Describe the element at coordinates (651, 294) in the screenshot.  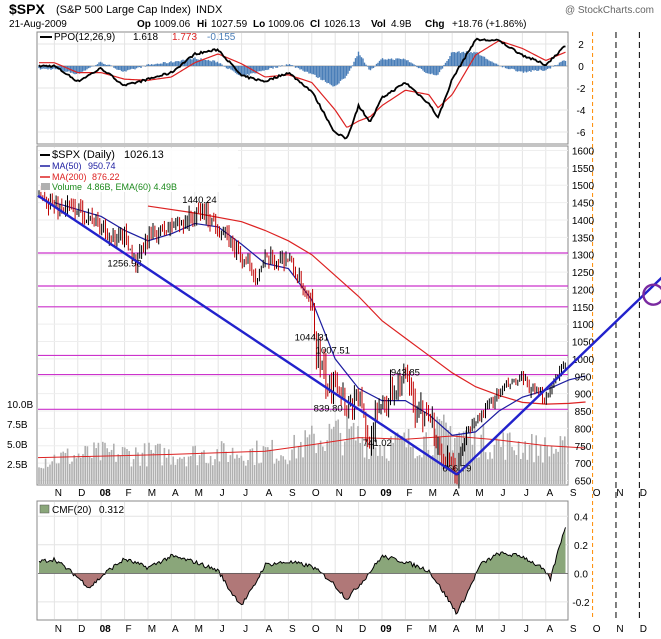
I see `annotation-circle` at that location.